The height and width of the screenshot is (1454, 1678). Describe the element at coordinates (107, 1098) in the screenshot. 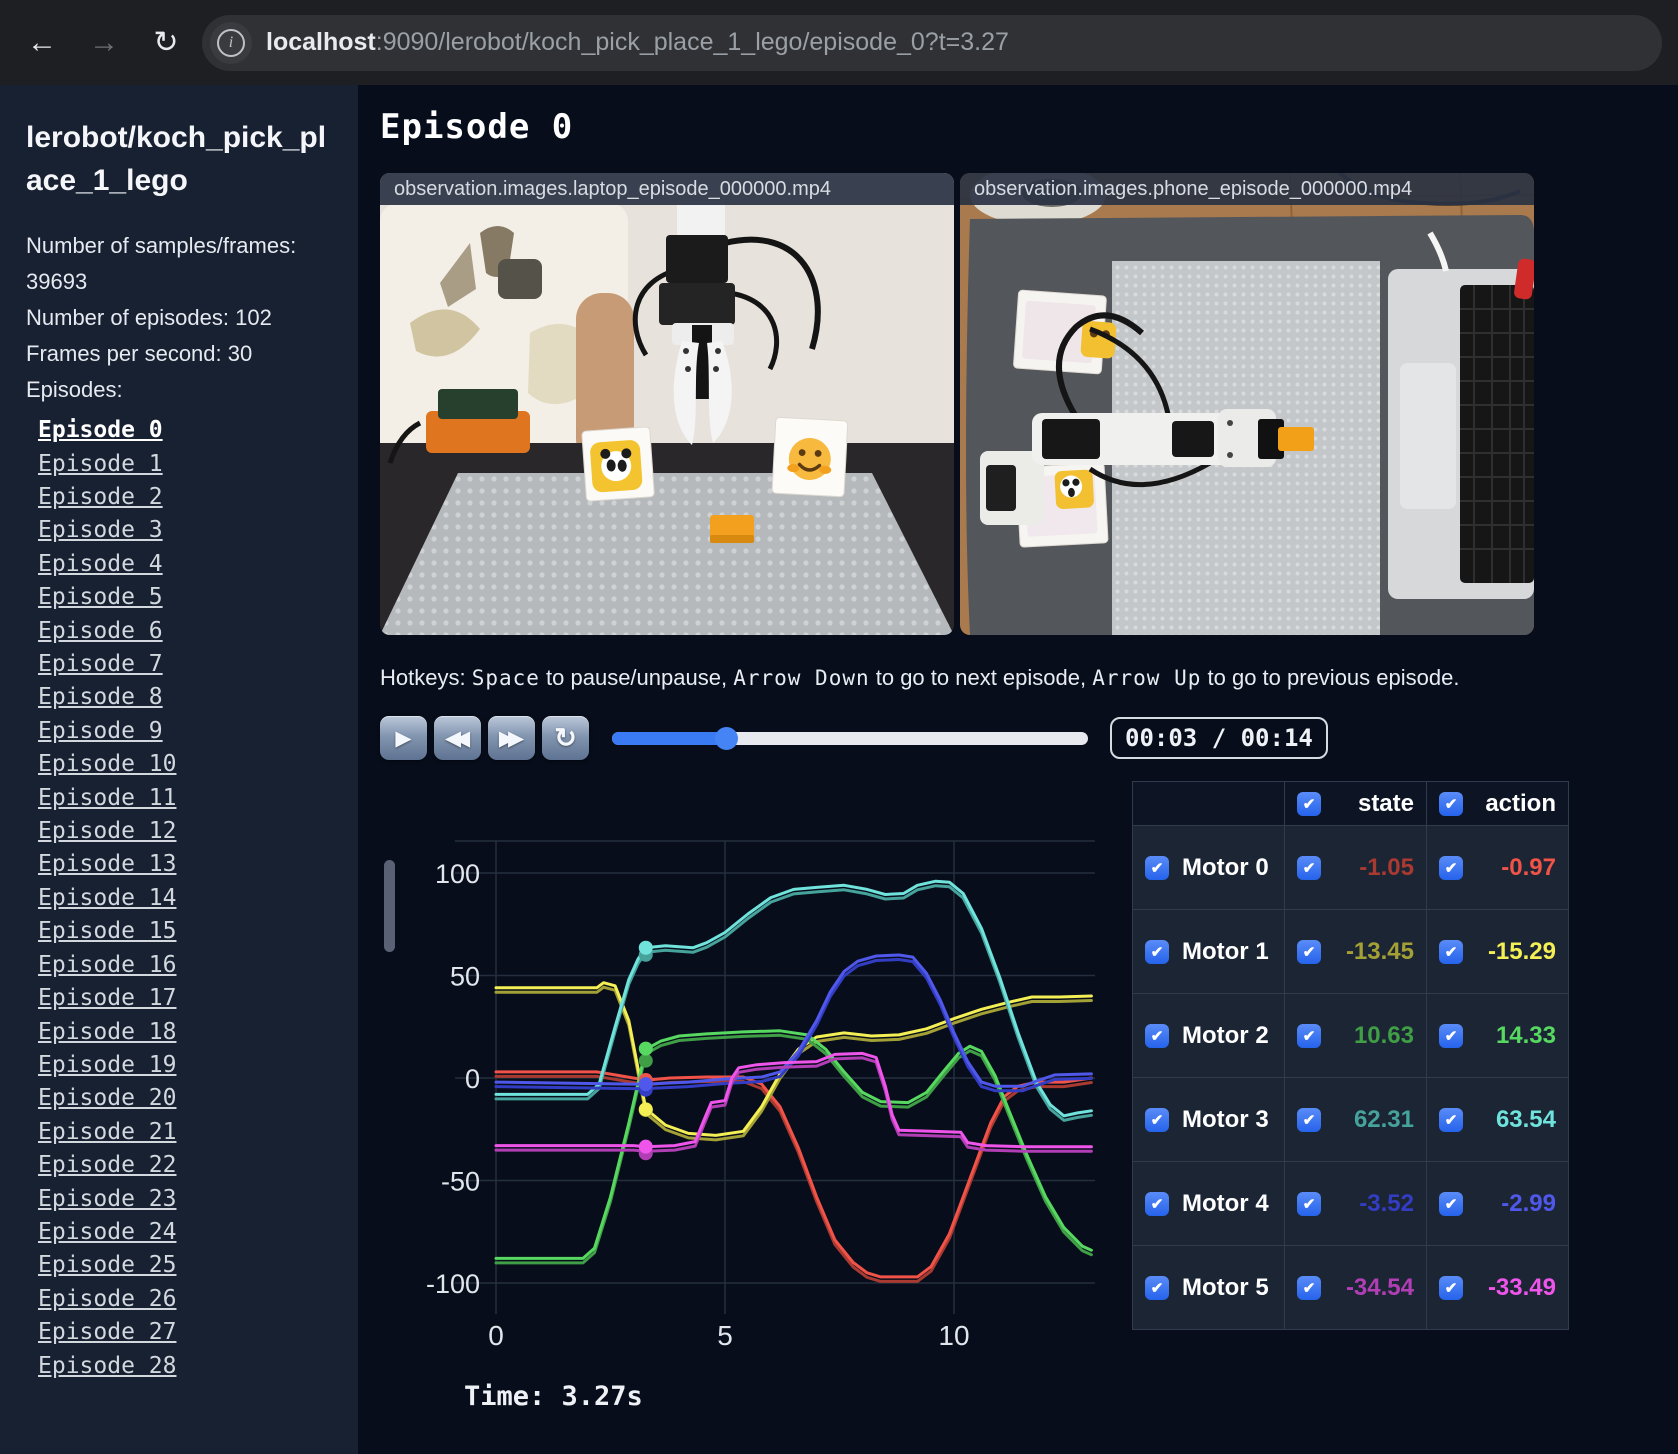

I see `episode-link: Episode 20` at that location.